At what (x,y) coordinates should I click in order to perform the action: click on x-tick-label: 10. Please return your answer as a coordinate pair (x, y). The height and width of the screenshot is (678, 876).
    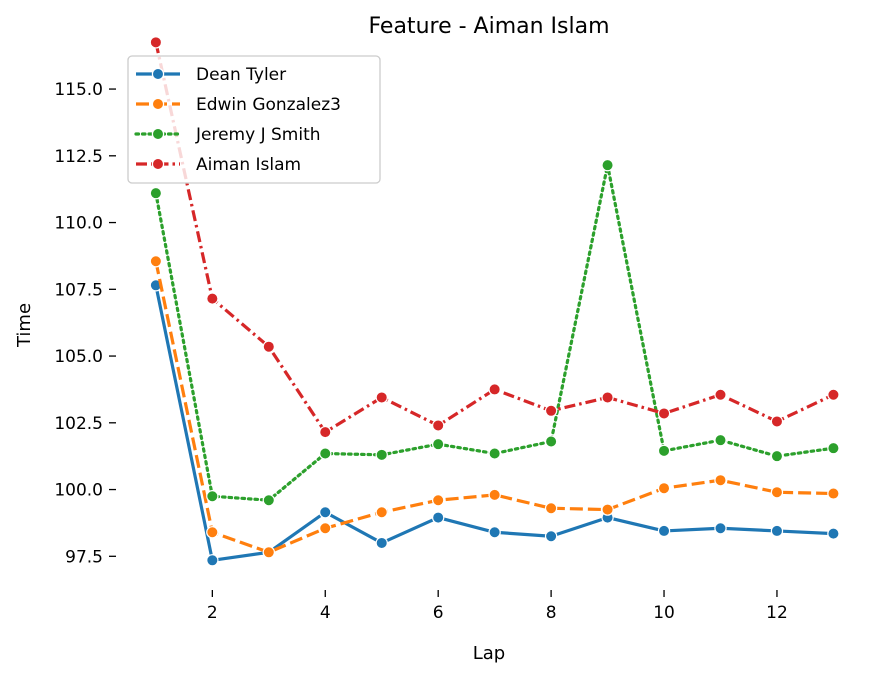
    Looking at the image, I should click on (664, 613).